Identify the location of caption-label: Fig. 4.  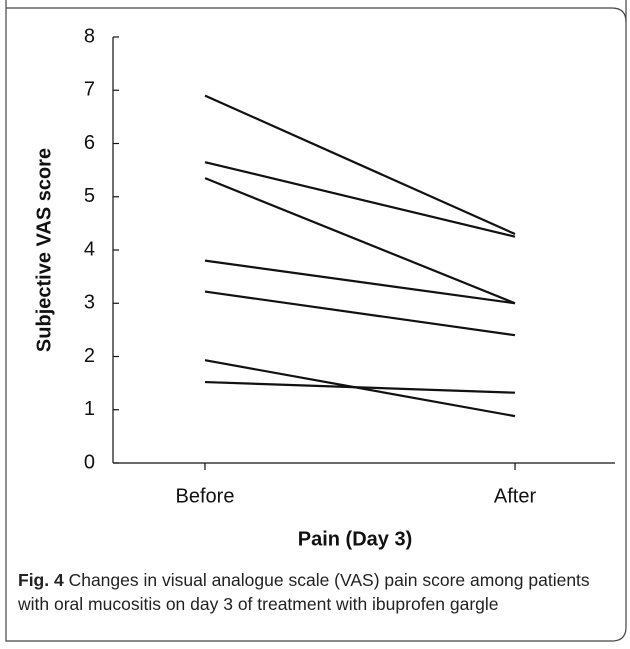
(41, 580).